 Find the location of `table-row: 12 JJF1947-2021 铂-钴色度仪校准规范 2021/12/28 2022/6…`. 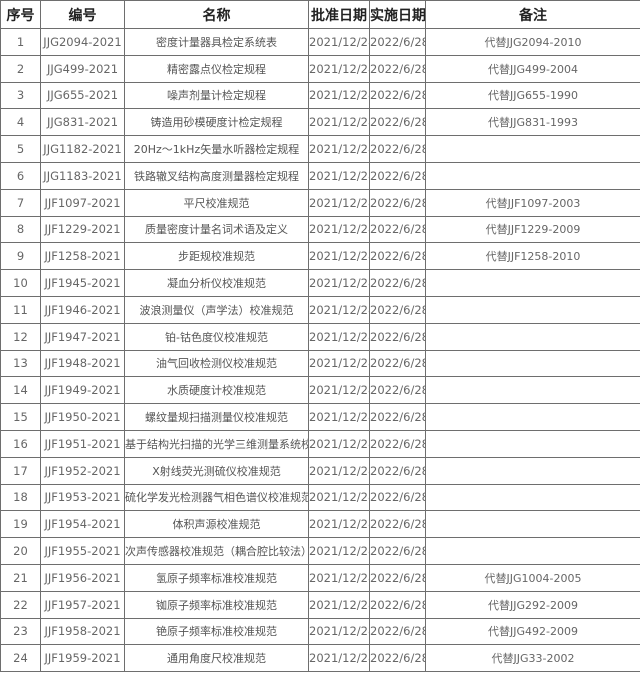

table-row: 12 JJF1947-2021 铂-钴色度仪校准规范 2021/12/28 2022/6… is located at coordinates (320, 336).